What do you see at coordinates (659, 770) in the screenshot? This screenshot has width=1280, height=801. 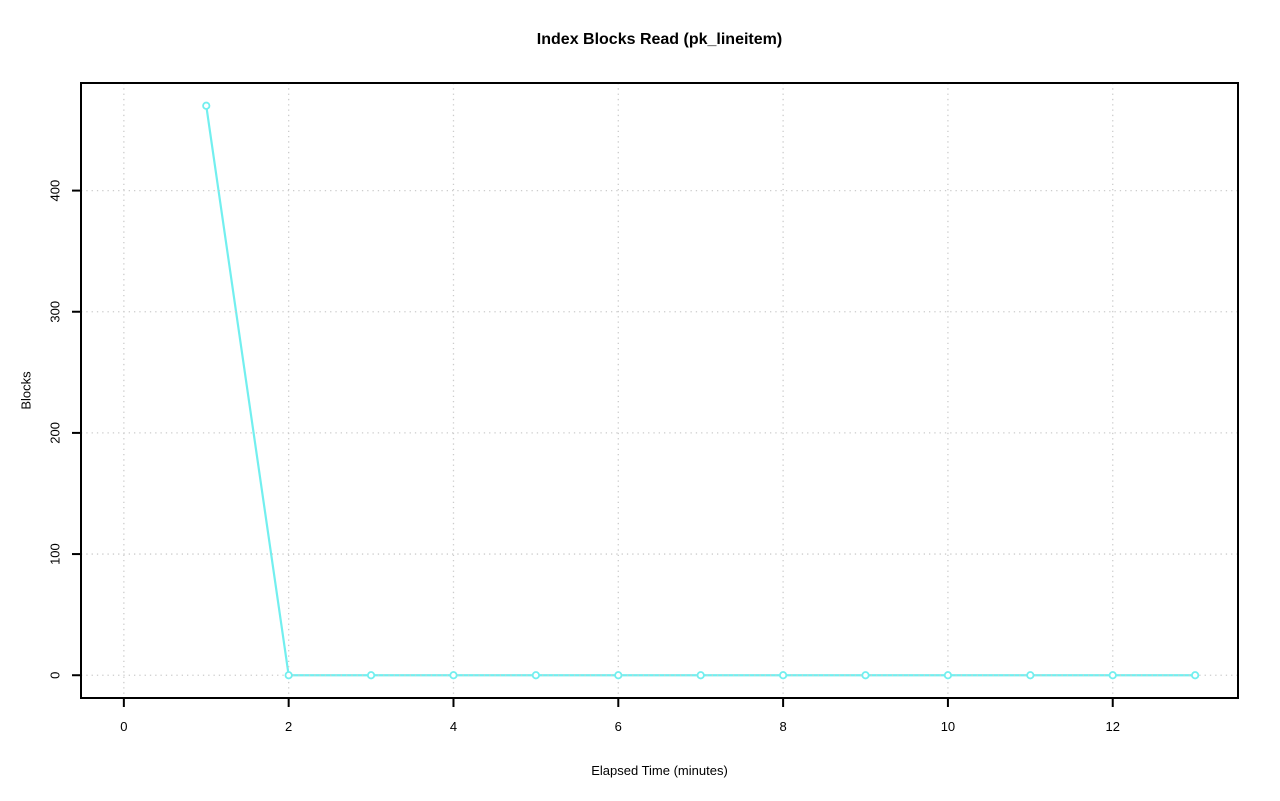 I see `x-axis-label: Elapsed Time (minutes)` at bounding box center [659, 770].